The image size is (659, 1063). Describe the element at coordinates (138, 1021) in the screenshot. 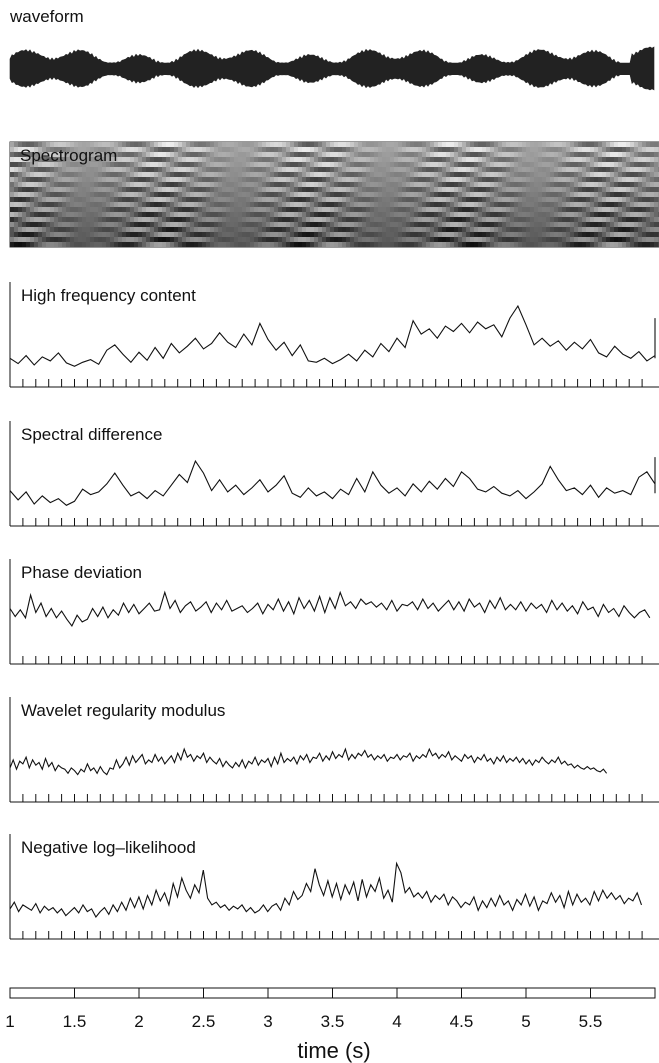

I see `x-tick-label: 2` at that location.